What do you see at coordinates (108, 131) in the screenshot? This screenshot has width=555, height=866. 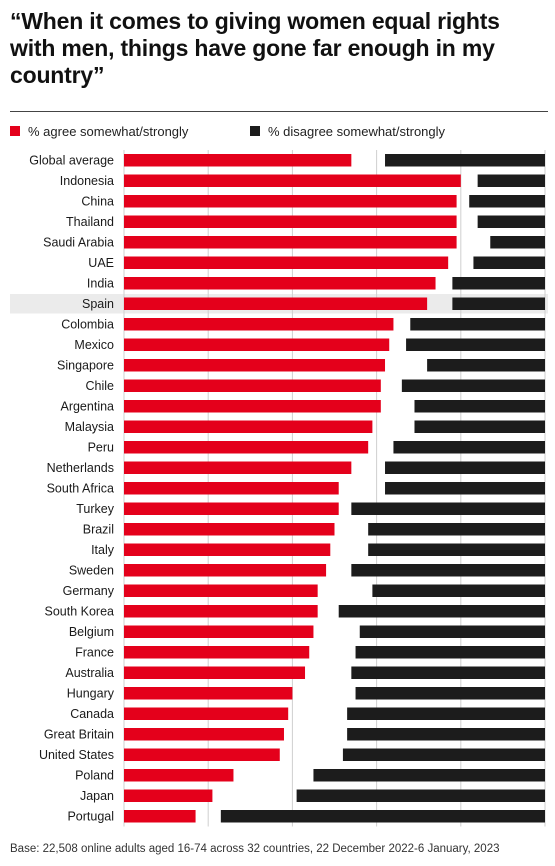 I see `legend-label-agree: % agree somewhat/strongly` at bounding box center [108, 131].